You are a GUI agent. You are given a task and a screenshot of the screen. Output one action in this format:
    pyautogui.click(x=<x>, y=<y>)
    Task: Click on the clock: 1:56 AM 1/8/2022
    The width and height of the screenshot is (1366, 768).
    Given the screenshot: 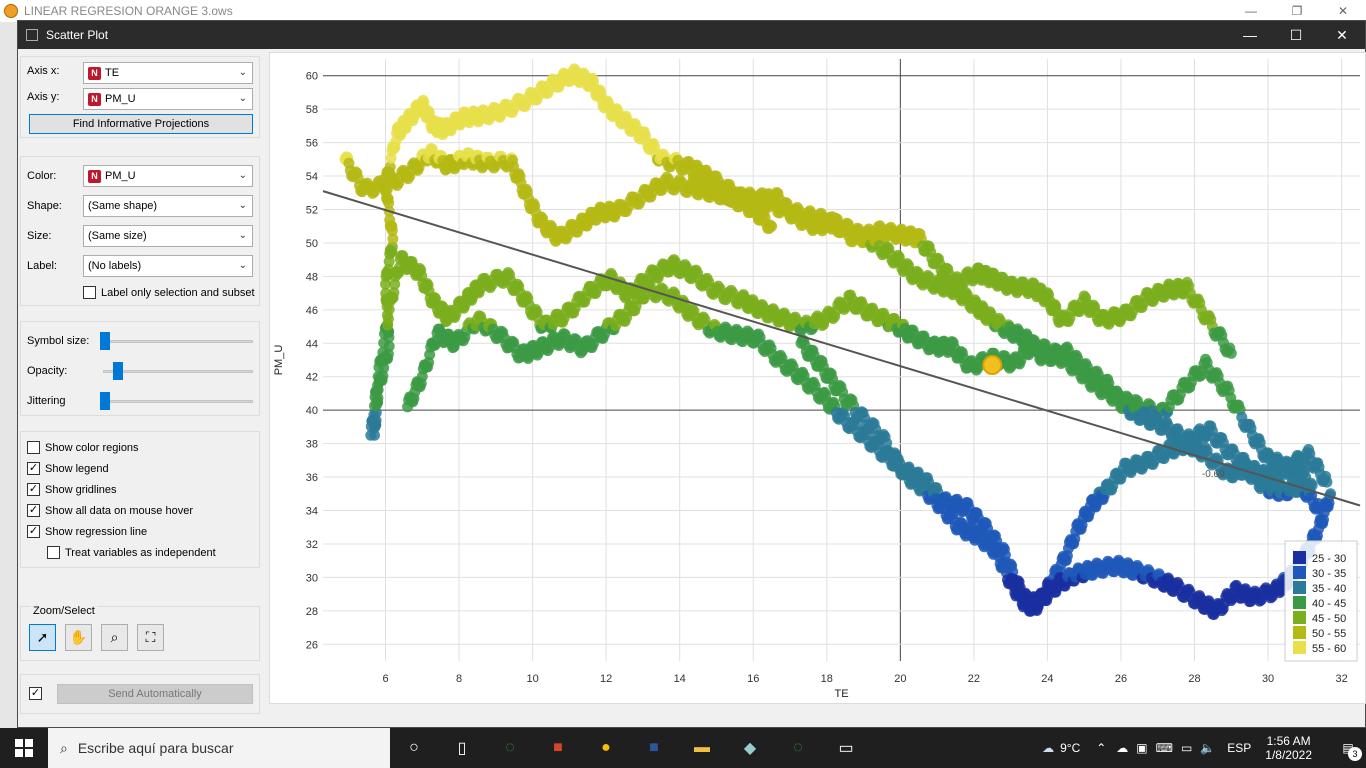 What is the action you would take?
    pyautogui.click(x=1288, y=748)
    